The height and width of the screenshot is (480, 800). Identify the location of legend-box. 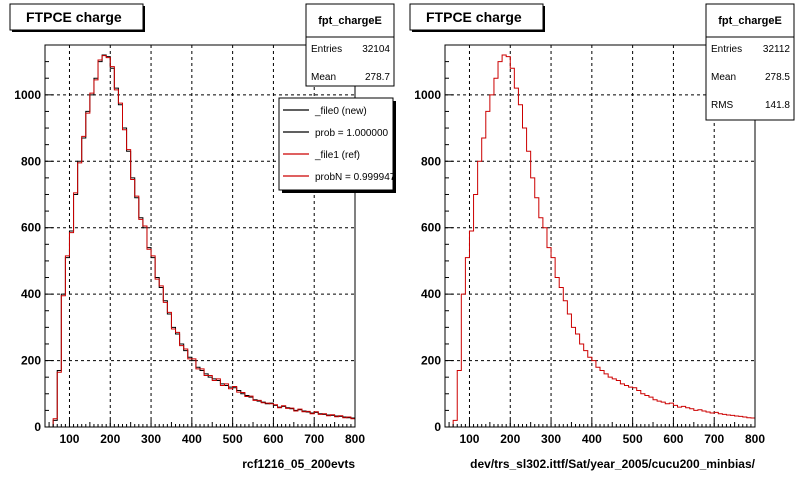
(336, 144).